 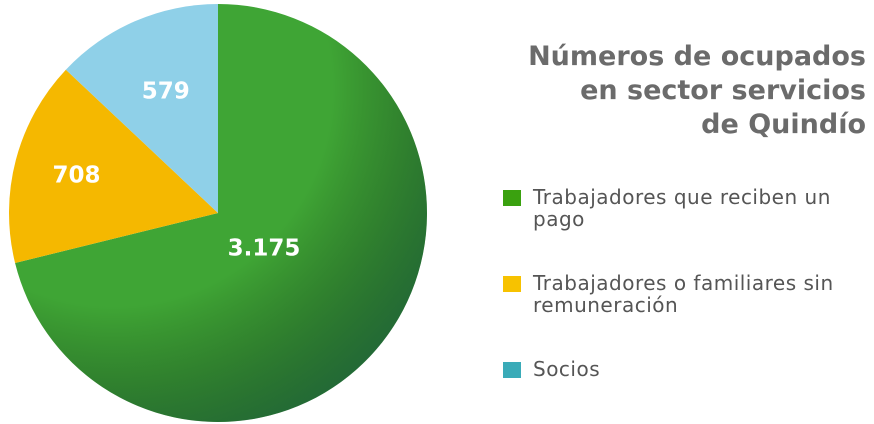 What do you see at coordinates (682, 208) in the screenshot?
I see `legend-label: Trabajadores que reciben un pago` at bounding box center [682, 208].